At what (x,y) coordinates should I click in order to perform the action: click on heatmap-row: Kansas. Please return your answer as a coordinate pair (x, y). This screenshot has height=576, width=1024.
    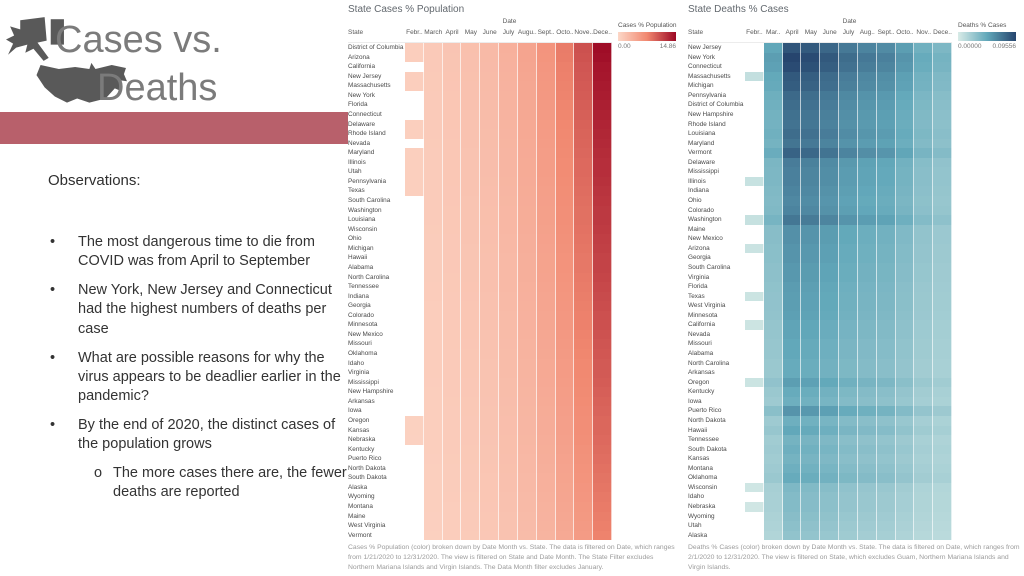
    Looking at the image, I should click on (480, 430).